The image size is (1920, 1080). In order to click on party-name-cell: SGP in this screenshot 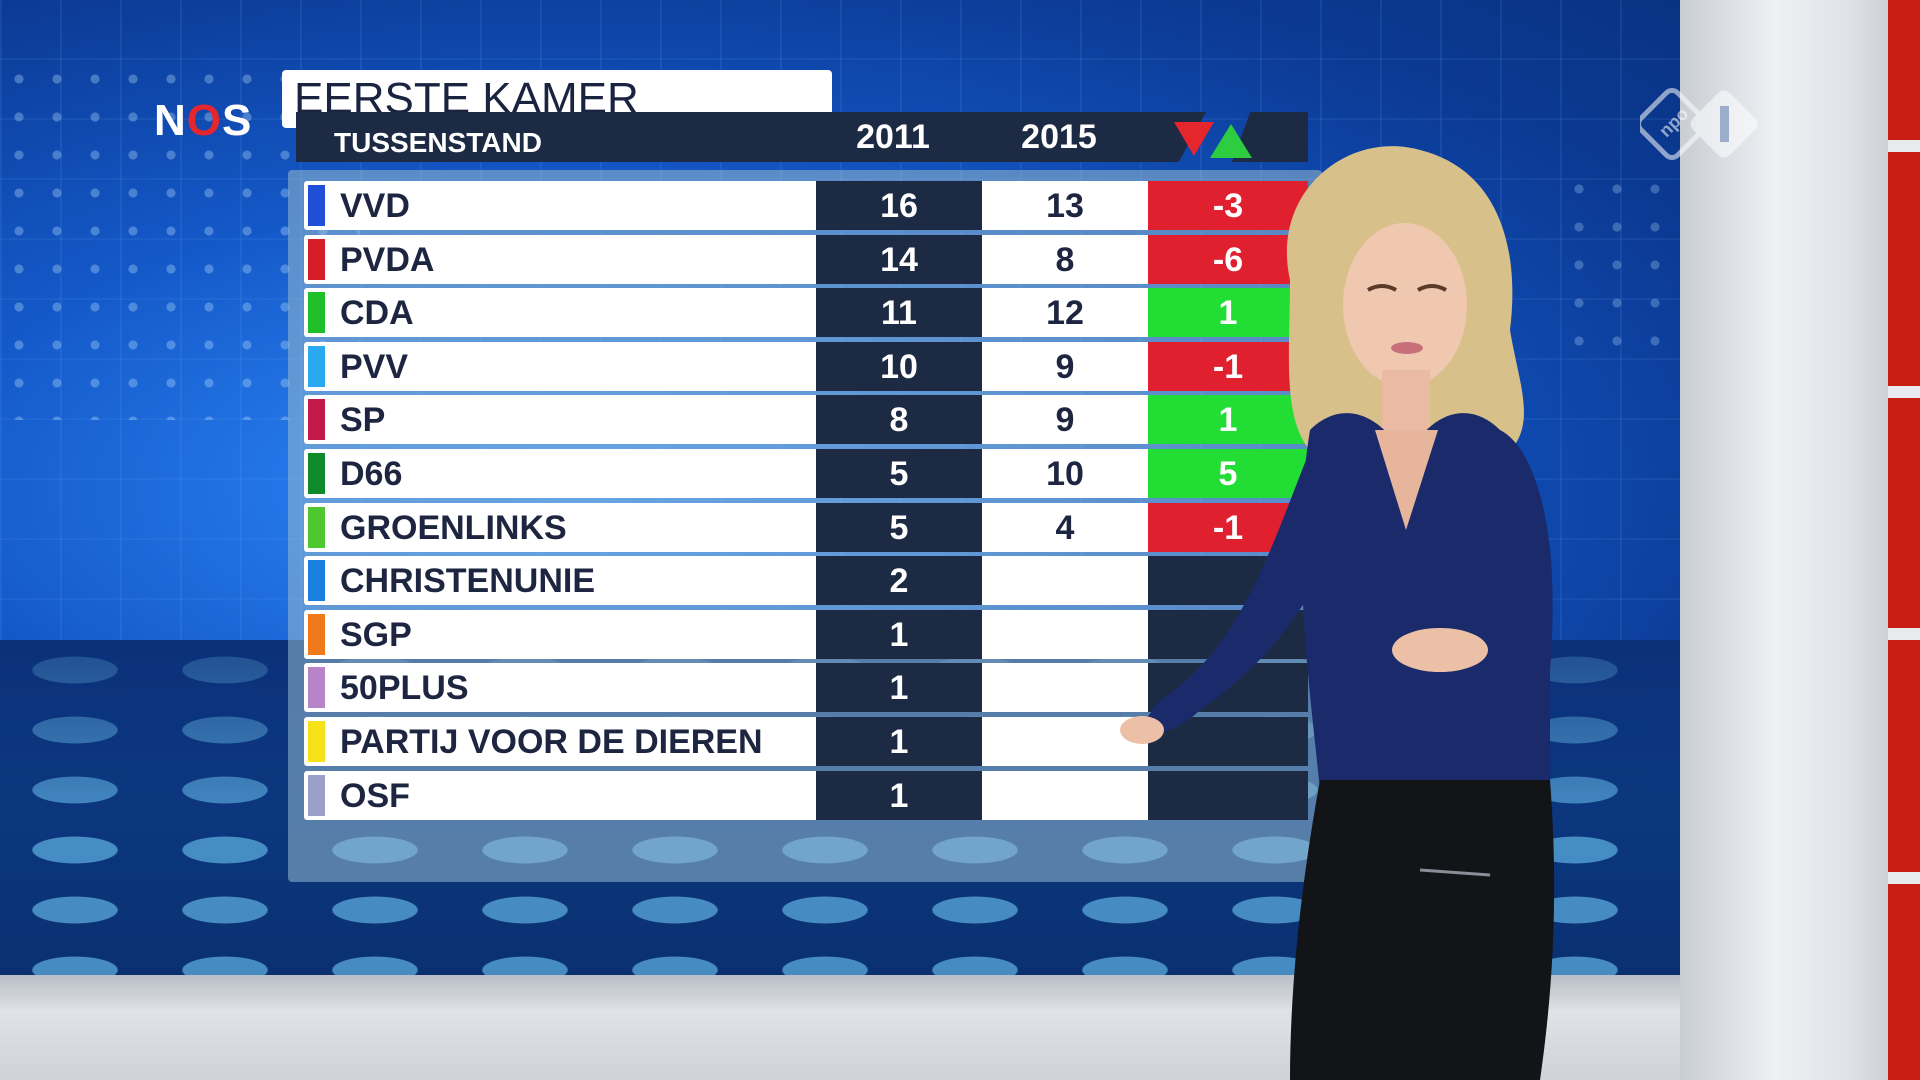, I will do `click(560, 634)`.